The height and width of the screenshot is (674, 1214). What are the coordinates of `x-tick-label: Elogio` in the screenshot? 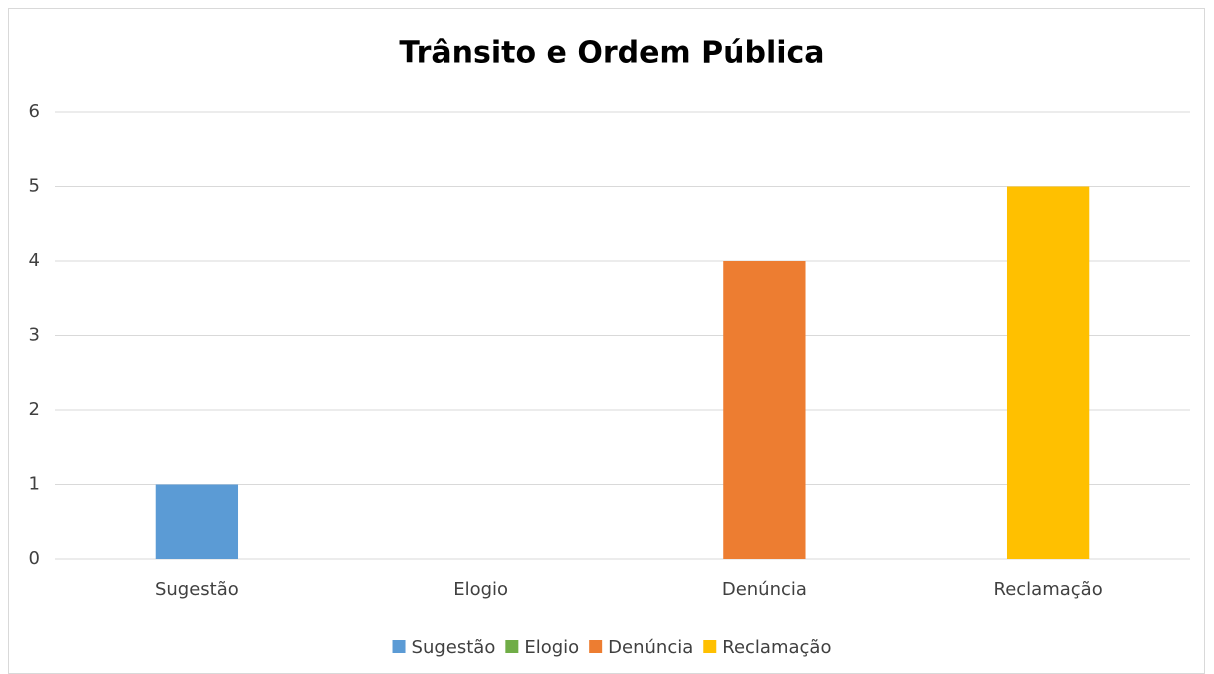 It's located at (480, 589).